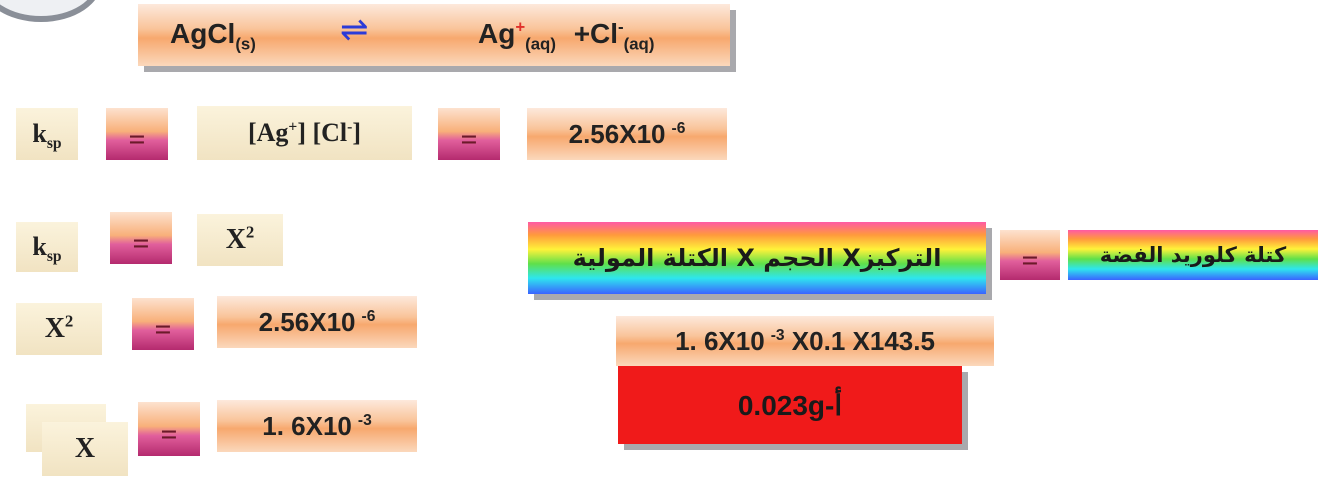  Describe the element at coordinates (1030, 255) in the screenshot. I see `mass-equals-sign: =` at that location.